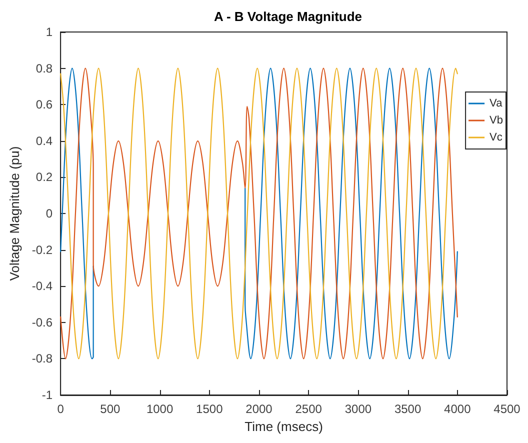  I want to click on x-axis-title: Time (msecs), so click(283, 426).